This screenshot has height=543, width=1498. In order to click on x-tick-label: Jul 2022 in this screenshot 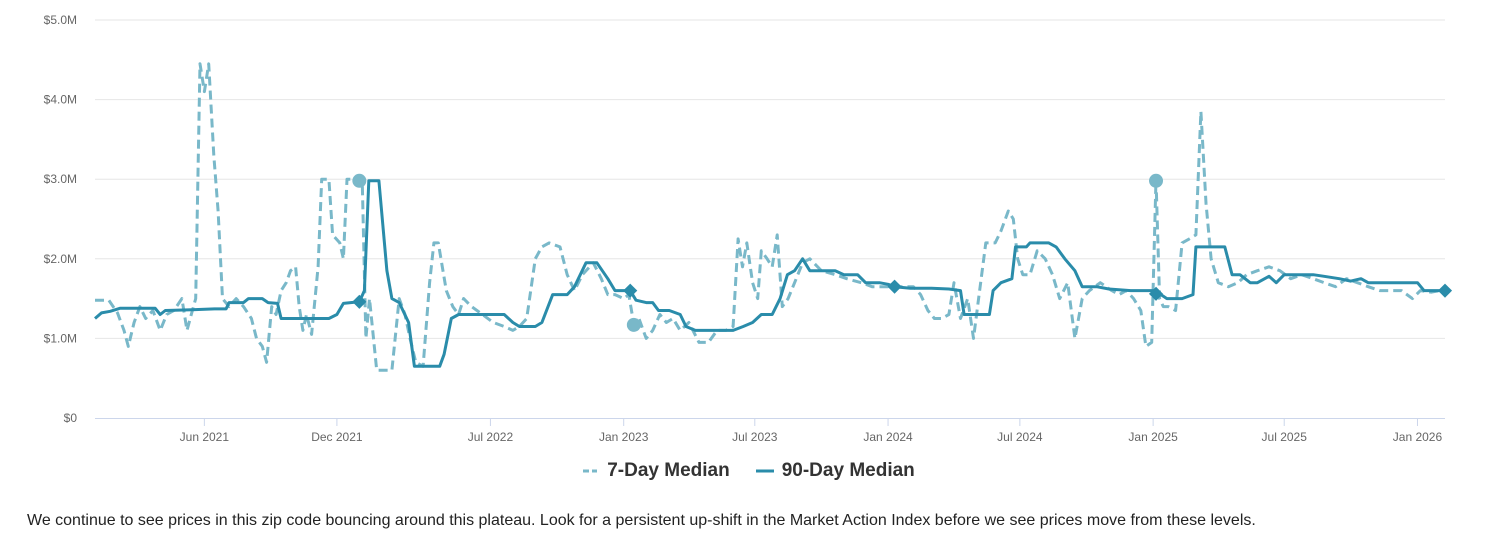, I will do `click(491, 437)`.